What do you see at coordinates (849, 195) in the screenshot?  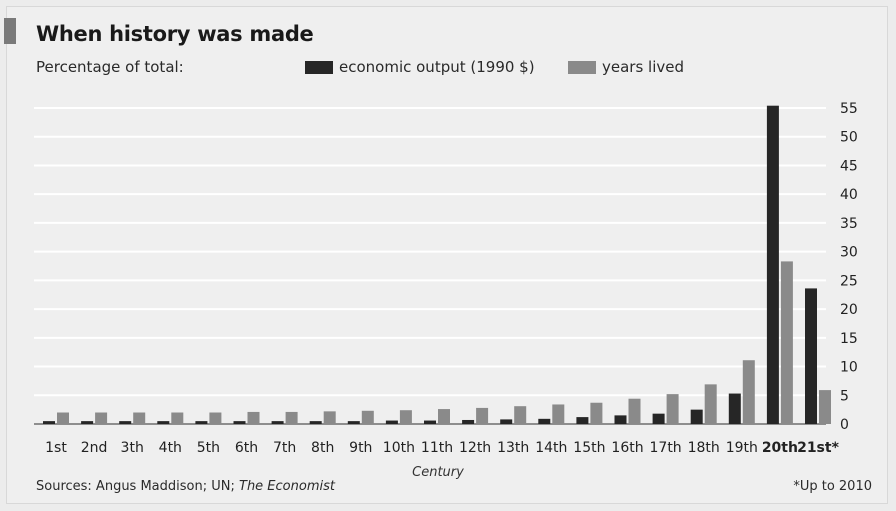 I see `y-tick-label: 40` at bounding box center [849, 195].